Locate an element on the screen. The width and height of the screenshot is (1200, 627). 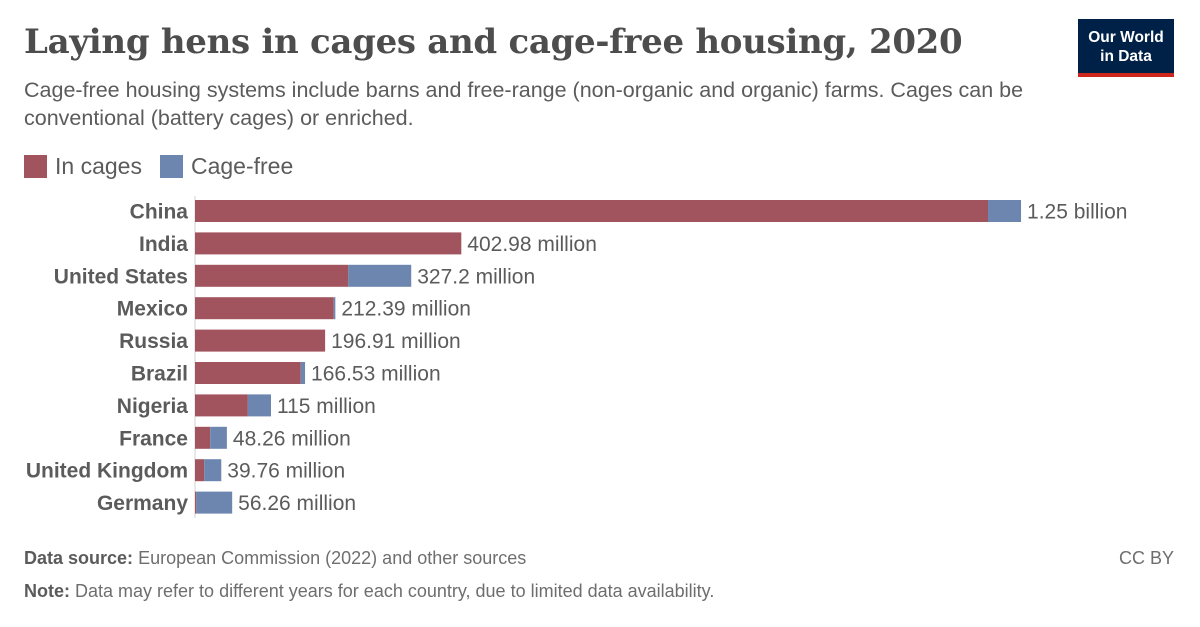
license-link: CC BY is located at coordinates (1146, 558).